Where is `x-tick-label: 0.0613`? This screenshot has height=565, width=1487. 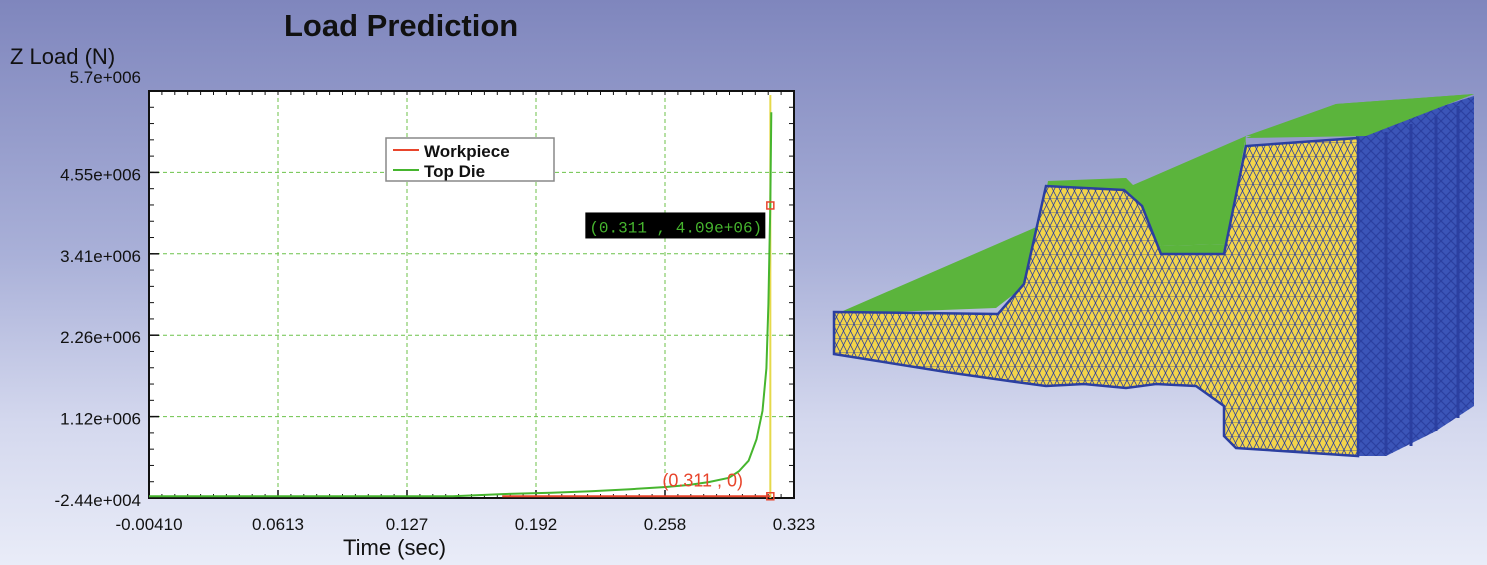
x-tick-label: 0.0613 is located at coordinates (278, 524).